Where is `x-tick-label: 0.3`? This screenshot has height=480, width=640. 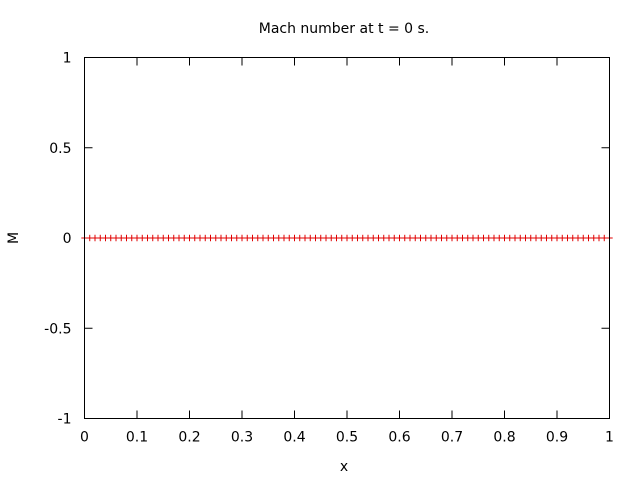
x-tick-label: 0.3 is located at coordinates (242, 438).